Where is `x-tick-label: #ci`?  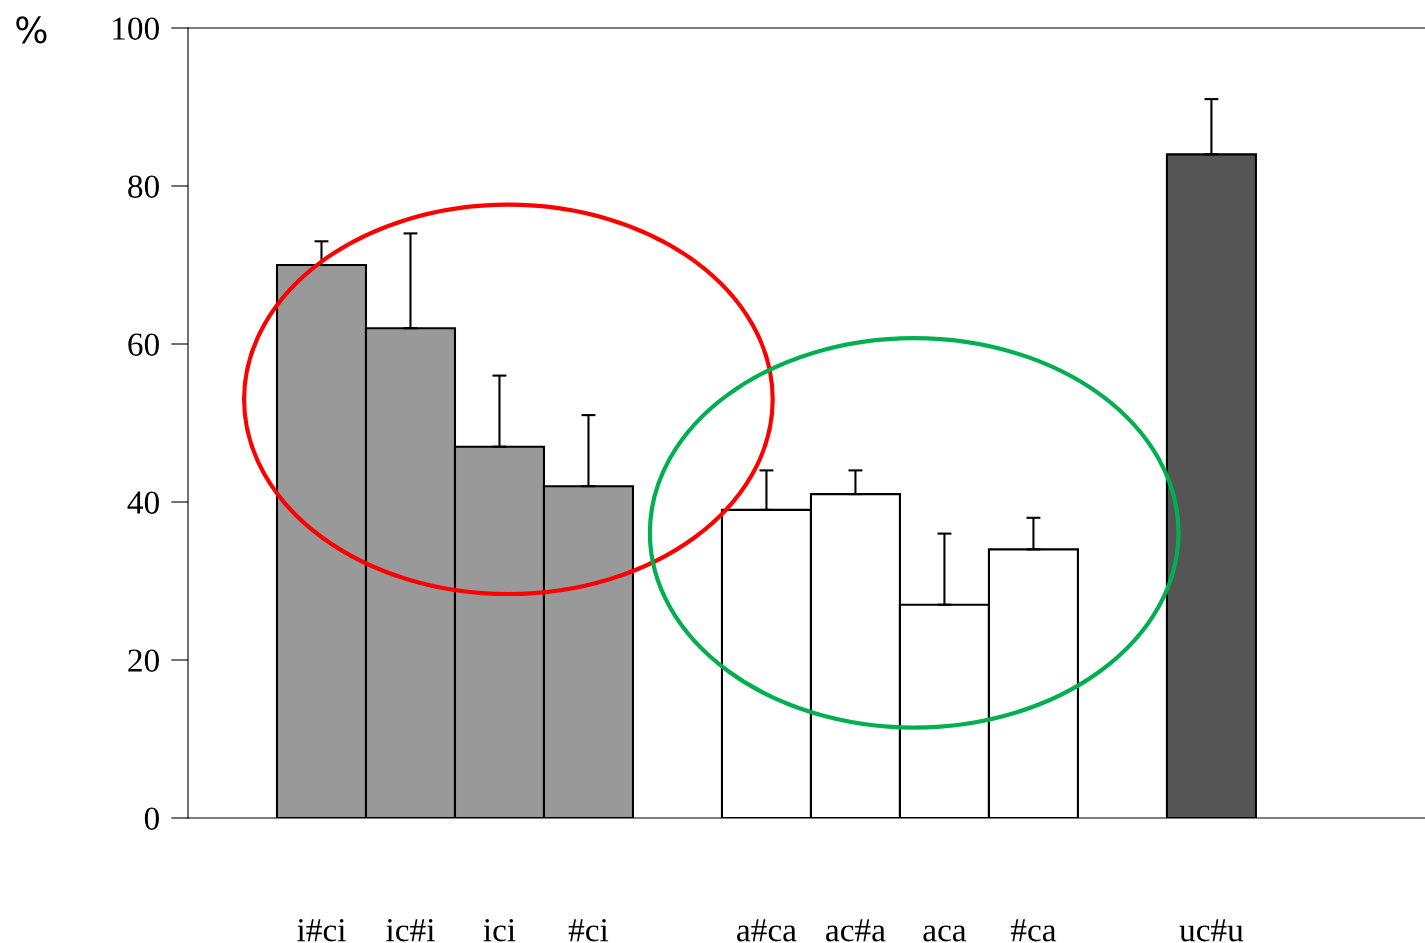 x-tick-label: #ci is located at coordinates (588, 930).